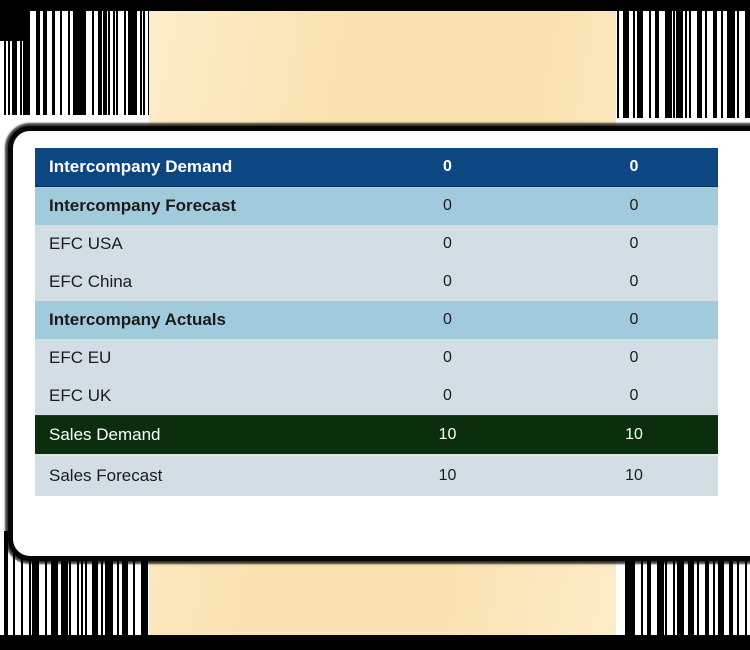 This screenshot has height=650, width=750. Describe the element at coordinates (137, 319) in the screenshot. I see `row-label: Intercompany Actuals` at that location.